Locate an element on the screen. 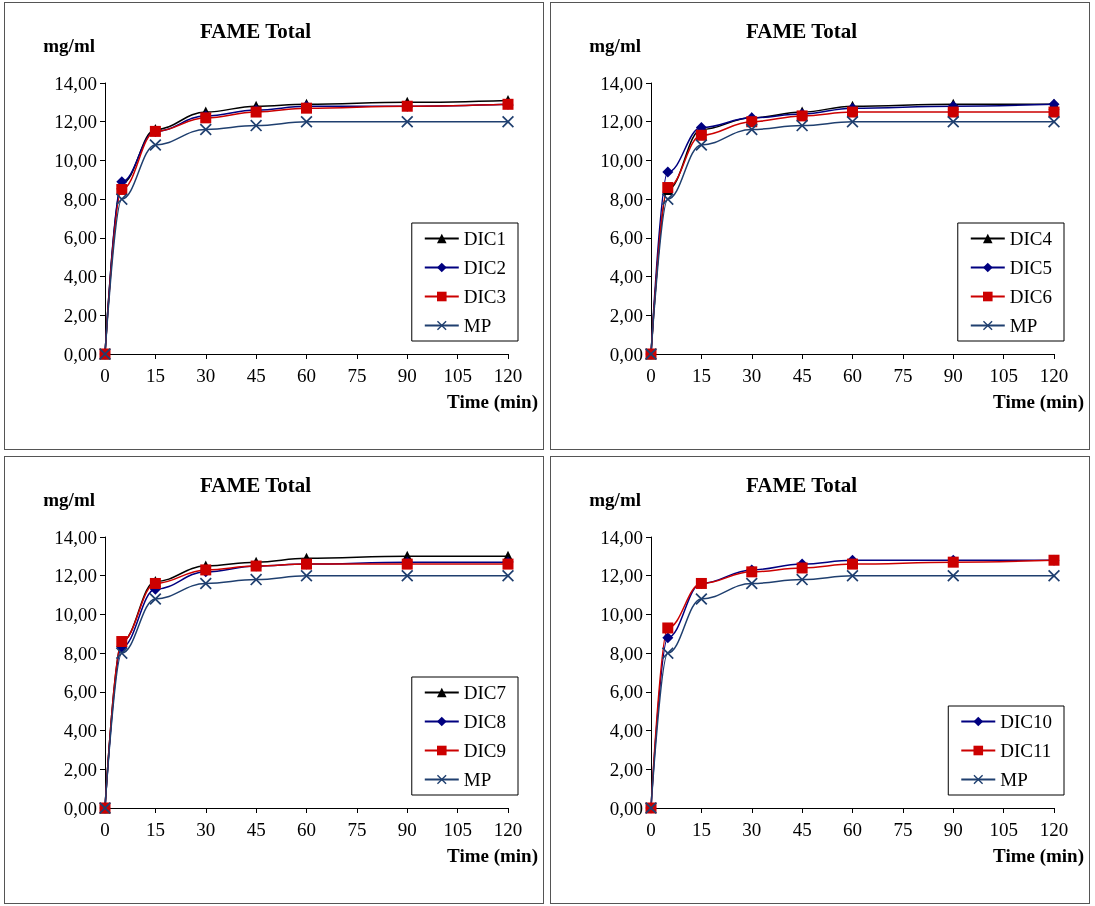 The width and height of the screenshot is (1095, 906). legend-label: DIC7 is located at coordinates (485, 692).